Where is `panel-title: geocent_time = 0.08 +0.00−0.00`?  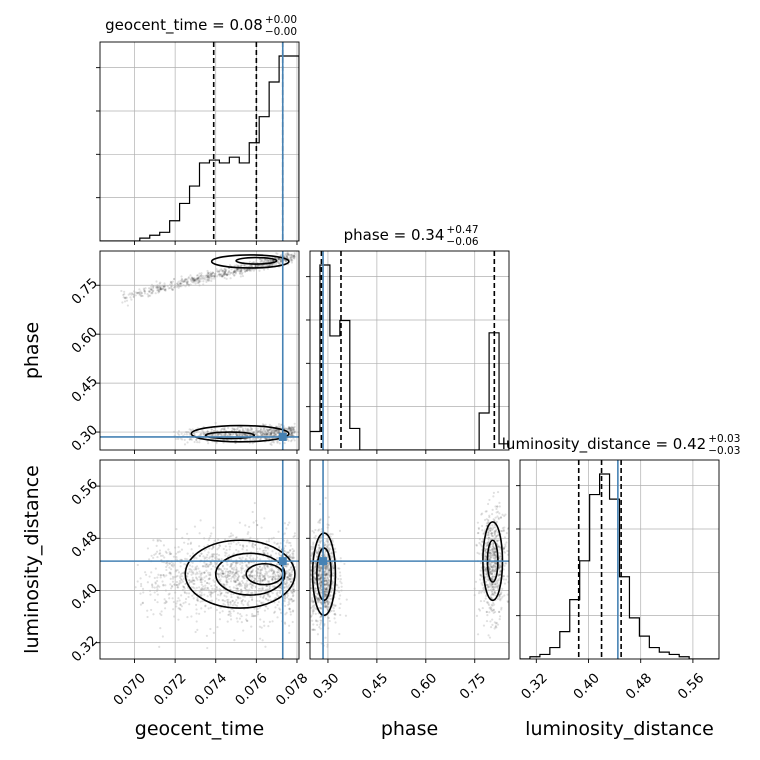
panel-title: geocent_time = 0.08 +0.00−0.00 is located at coordinates (201, 26).